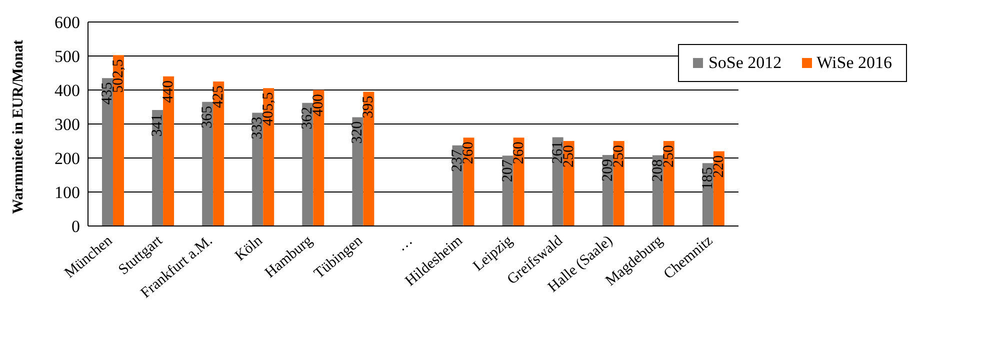  What do you see at coordinates (67, 124) in the screenshot?
I see `y-tick-label: 300` at bounding box center [67, 124].